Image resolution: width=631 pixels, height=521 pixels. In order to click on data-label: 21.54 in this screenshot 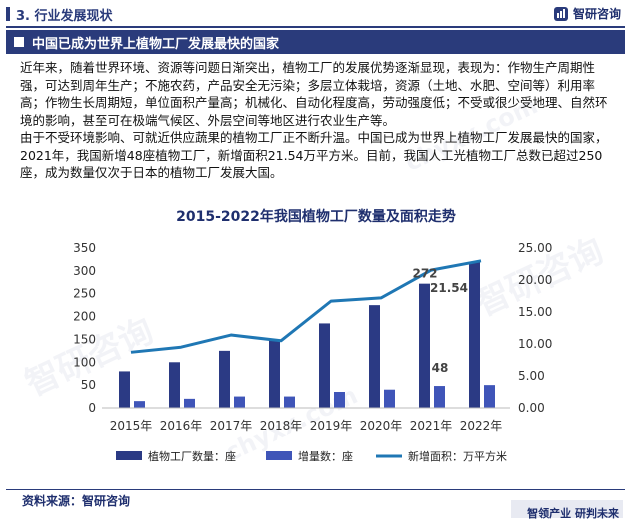, I will do `click(449, 288)`.